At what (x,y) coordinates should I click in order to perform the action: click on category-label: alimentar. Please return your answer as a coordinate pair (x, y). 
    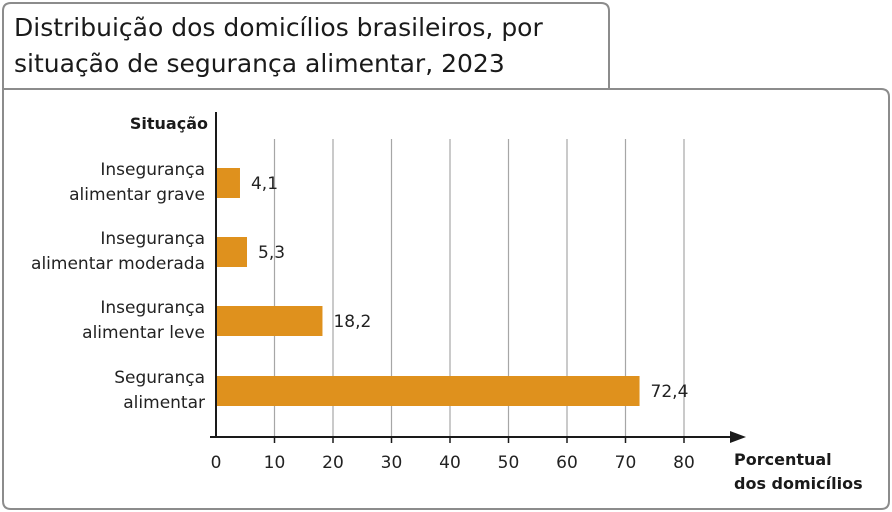
    Looking at the image, I should click on (164, 403).